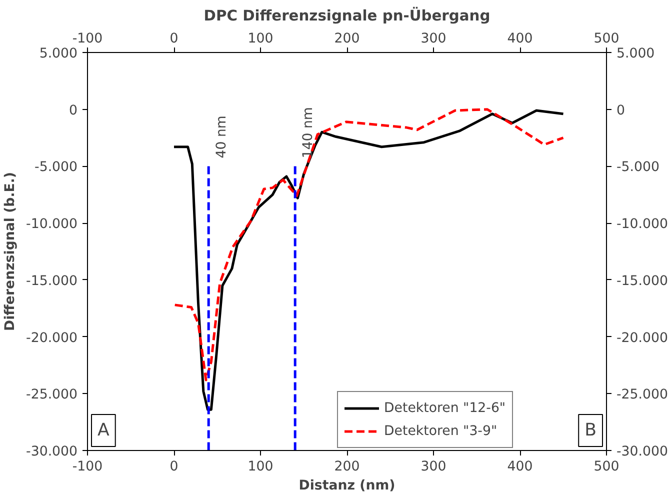  What do you see at coordinates (58, 54) in the screenshot?
I see `y-tick-label: 5.000` at bounding box center [58, 54].